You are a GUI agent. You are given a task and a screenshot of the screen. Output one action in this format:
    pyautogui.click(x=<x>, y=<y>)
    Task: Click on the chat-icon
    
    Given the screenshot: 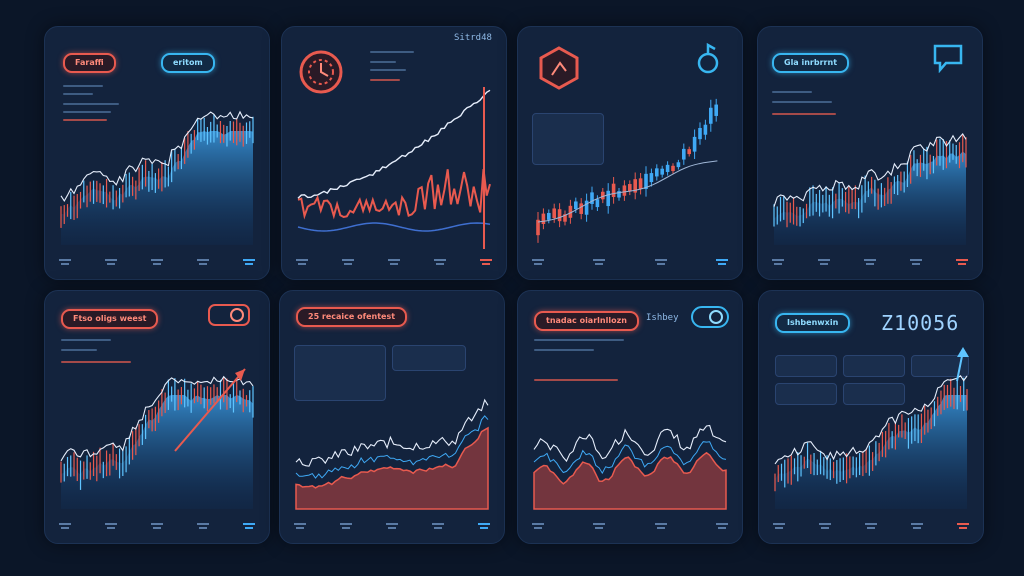 What is the action you would take?
    pyautogui.click(x=948, y=60)
    